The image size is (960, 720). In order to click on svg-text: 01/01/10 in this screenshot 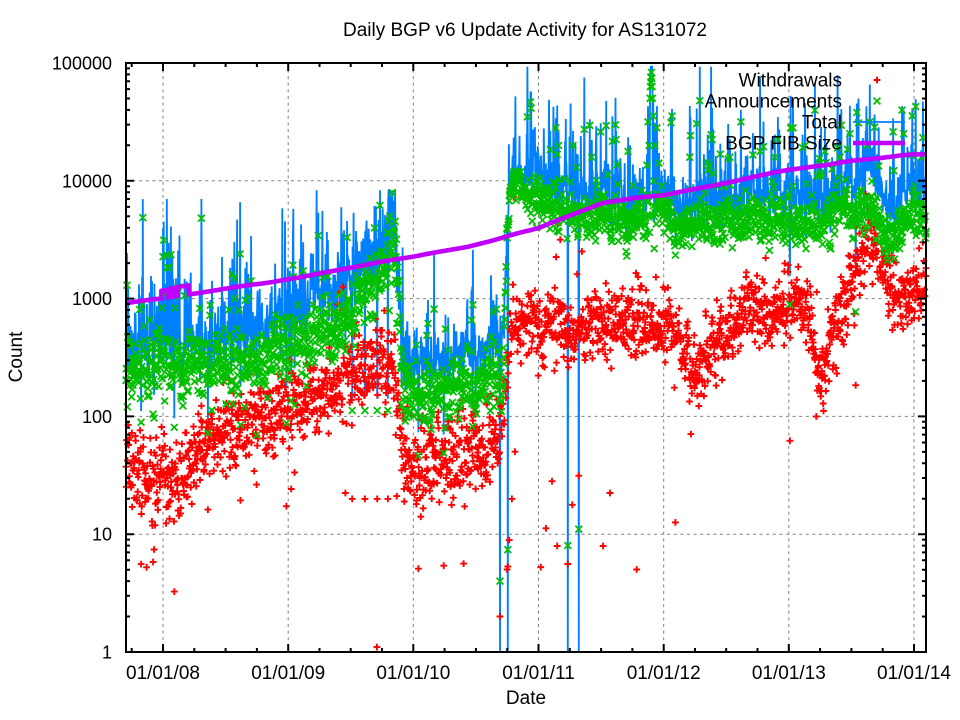, I will do `click(413, 673)`.